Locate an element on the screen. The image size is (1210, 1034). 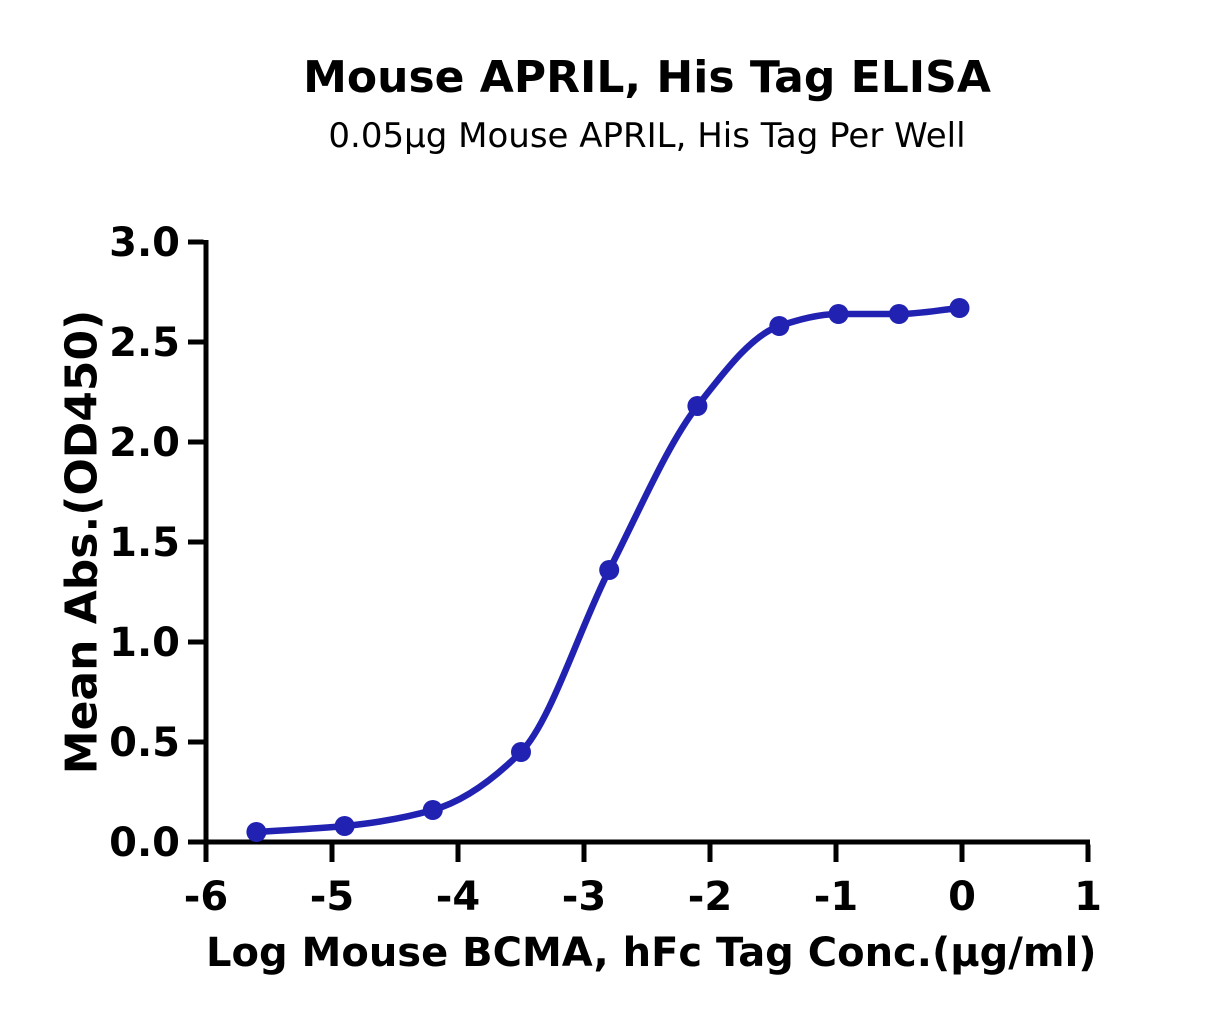
chart-subtitle: 0.05μg Mouse APRIL, His Tag Per Well is located at coordinates (647, 136).